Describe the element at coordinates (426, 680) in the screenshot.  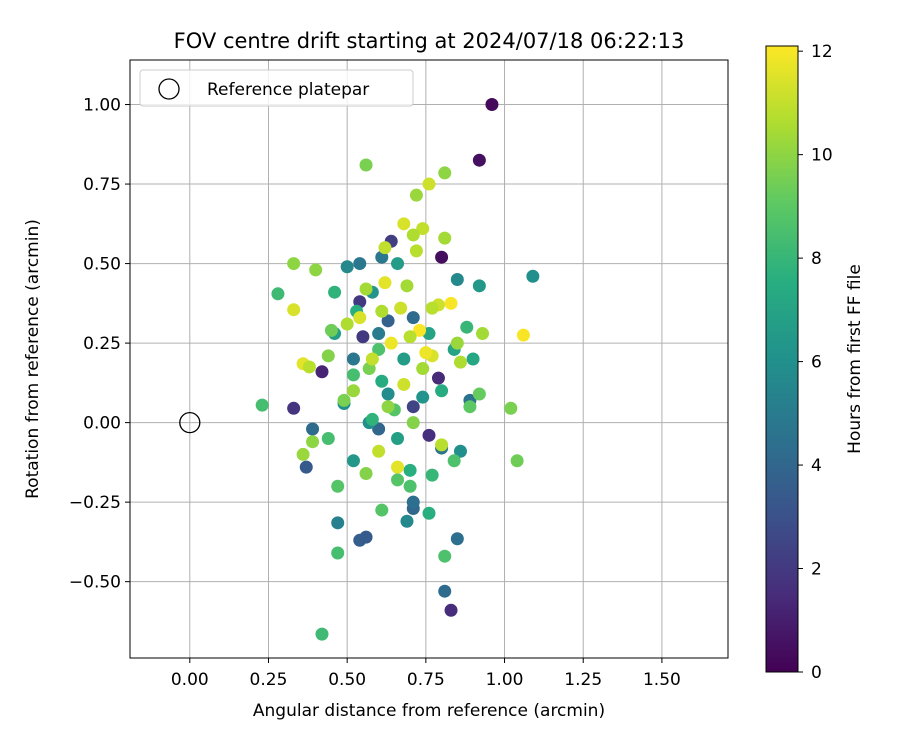
I see `x-tick-label: 0.75` at that location.